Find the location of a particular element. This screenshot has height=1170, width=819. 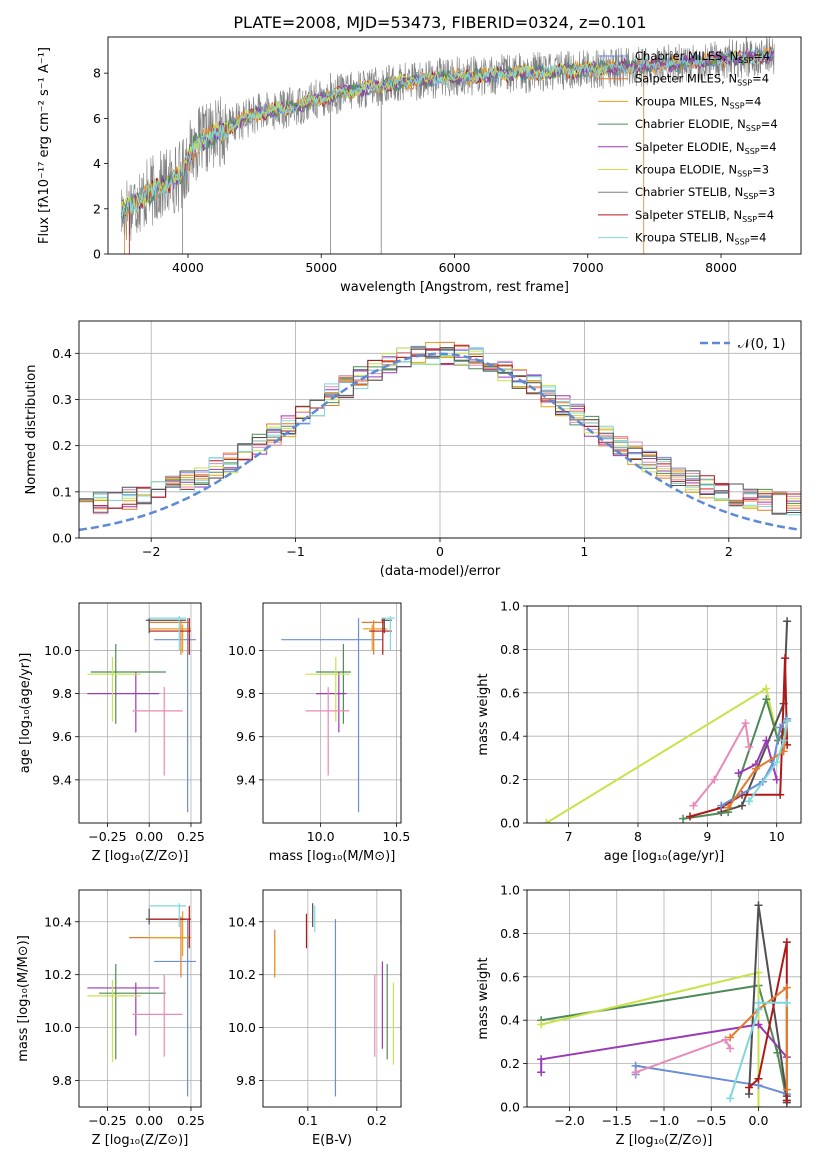

y-axis-label: age [log₁₀(age/yr)] is located at coordinates (25, 713).